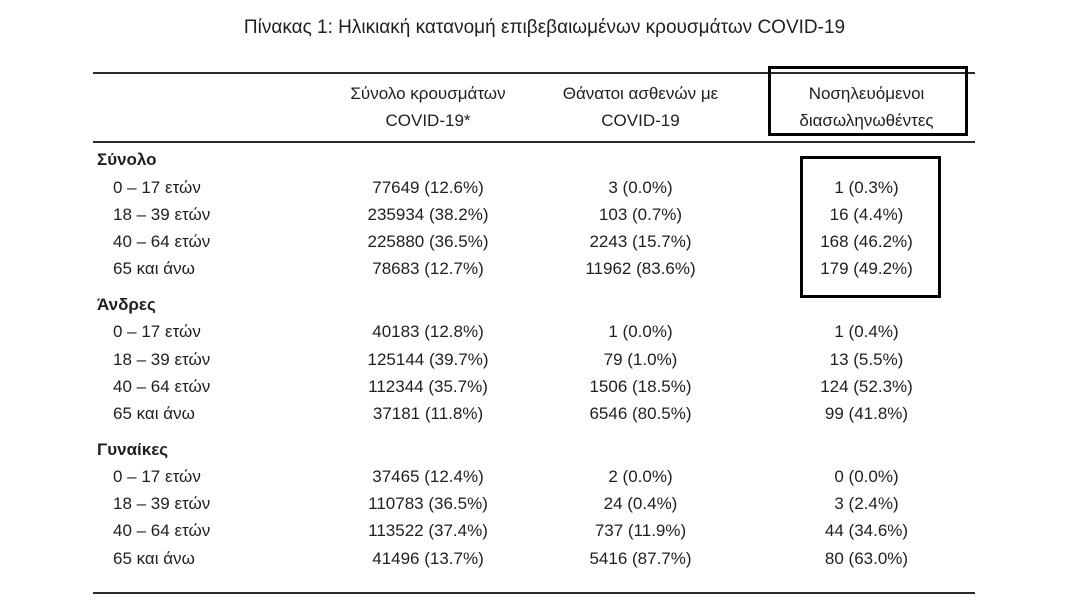 Image resolution: width=1089 pixels, height=611 pixels. Describe the element at coordinates (866, 531) in the screenshot. I see `intubated-value: 44 (34.6%)` at that location.